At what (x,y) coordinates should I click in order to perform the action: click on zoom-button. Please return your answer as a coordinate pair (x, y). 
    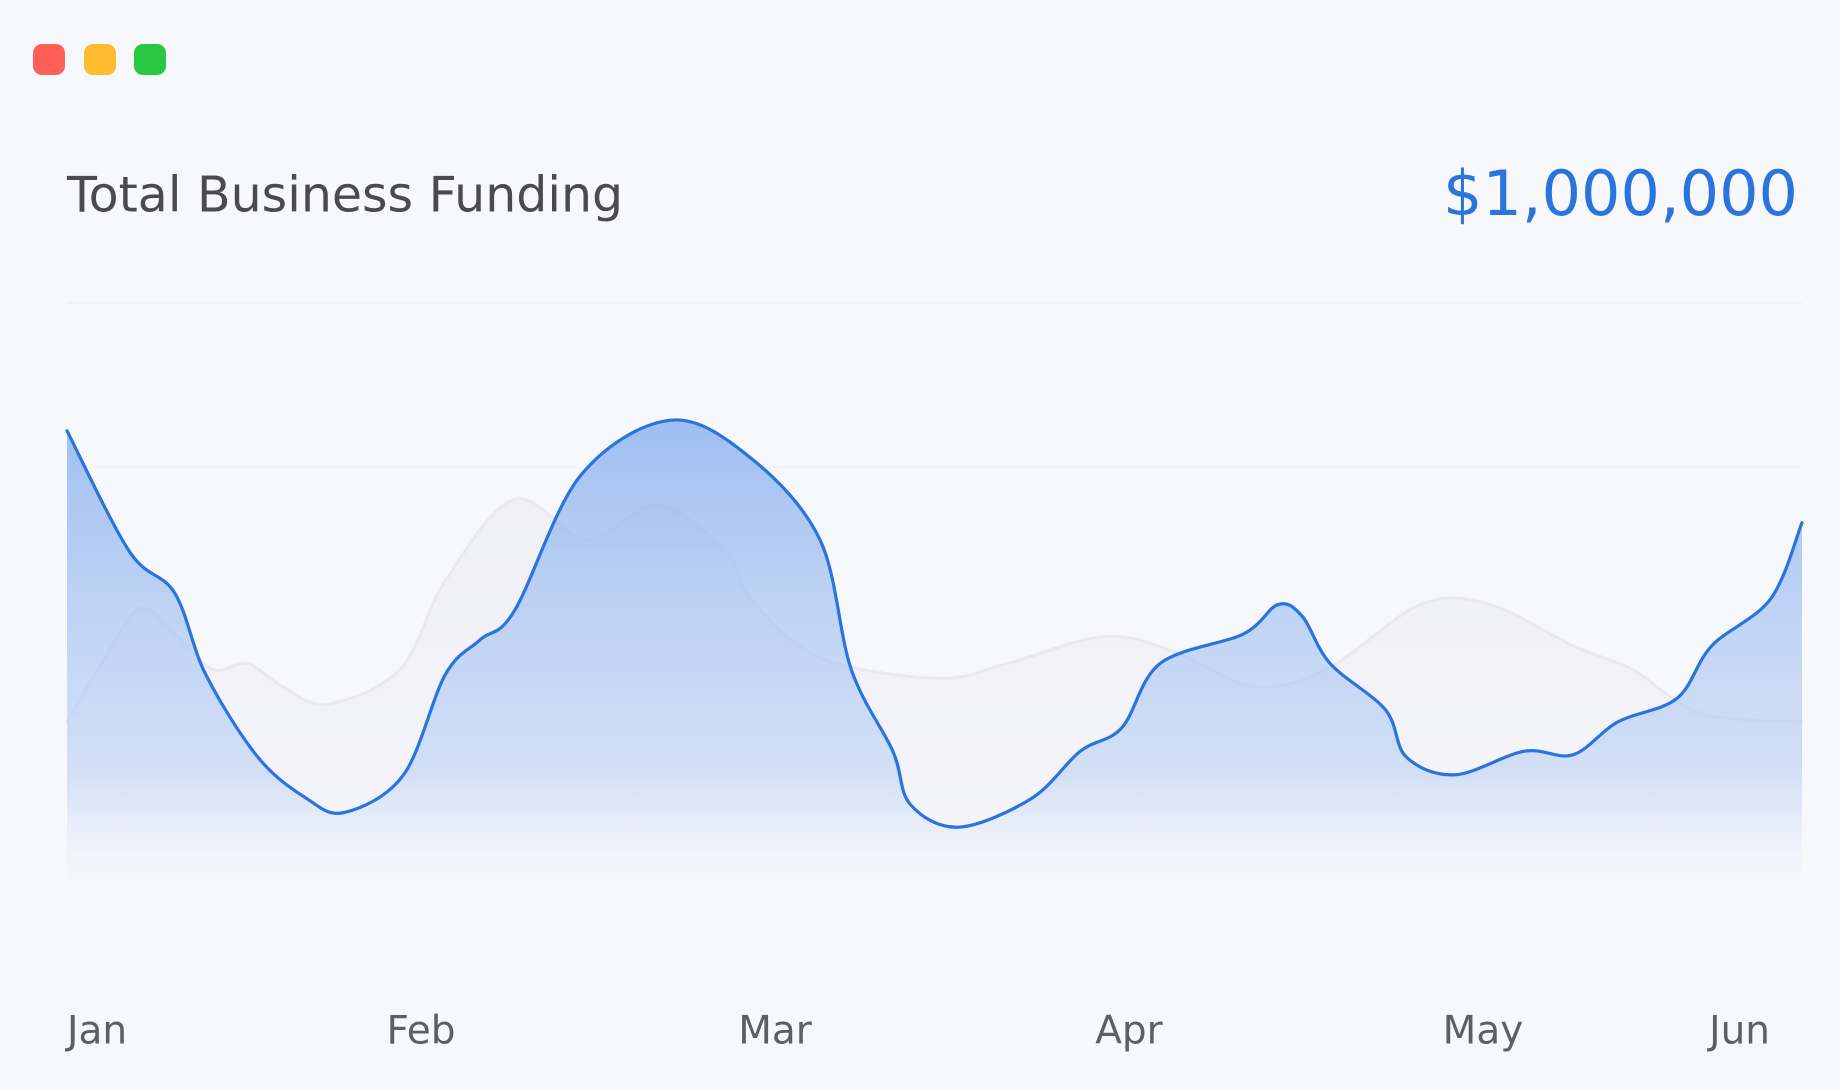
    Looking at the image, I should click on (150, 59).